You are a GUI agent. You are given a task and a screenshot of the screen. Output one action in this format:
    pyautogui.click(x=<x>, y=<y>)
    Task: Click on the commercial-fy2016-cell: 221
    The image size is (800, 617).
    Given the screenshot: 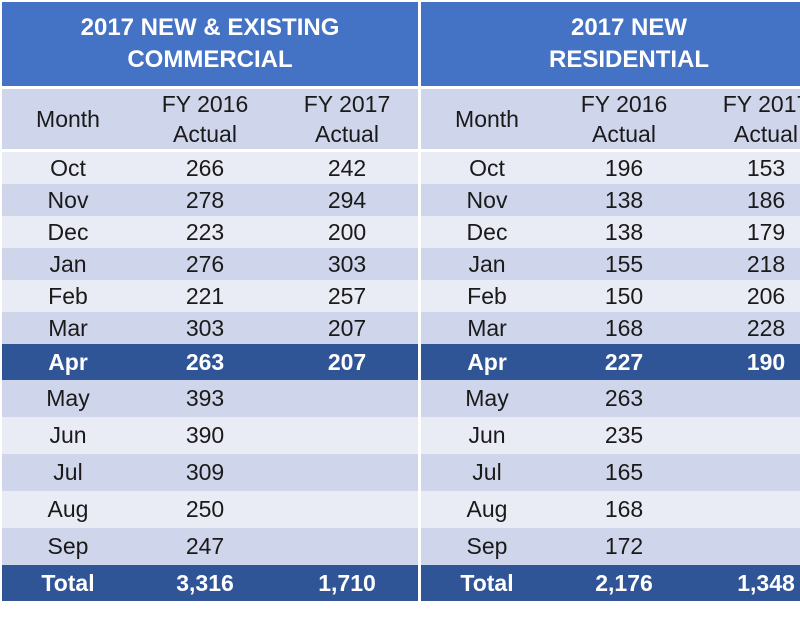 What is the action you would take?
    pyautogui.click(x=205, y=296)
    